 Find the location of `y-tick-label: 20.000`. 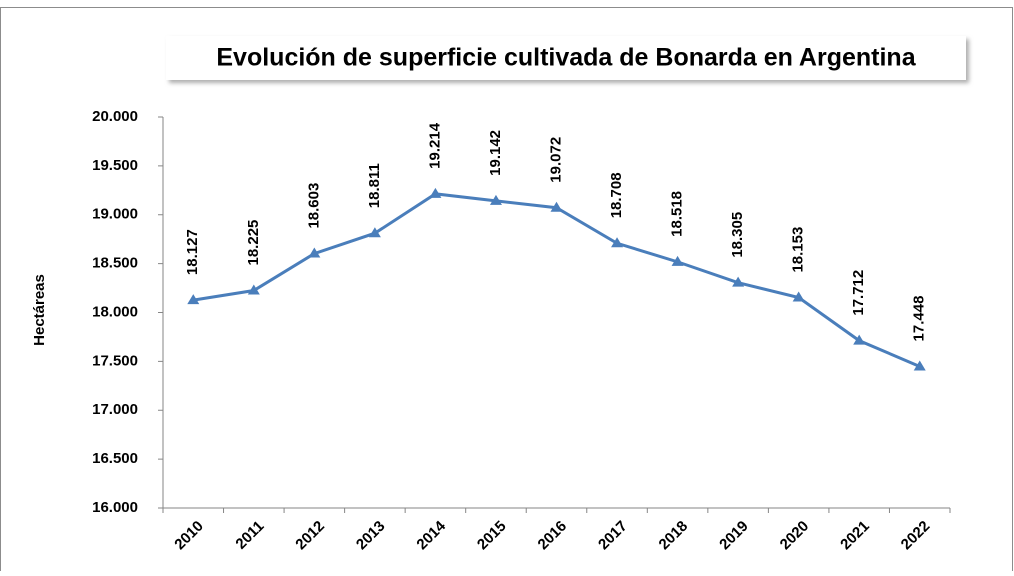

y-tick-label: 20.000 is located at coordinates (115, 116).